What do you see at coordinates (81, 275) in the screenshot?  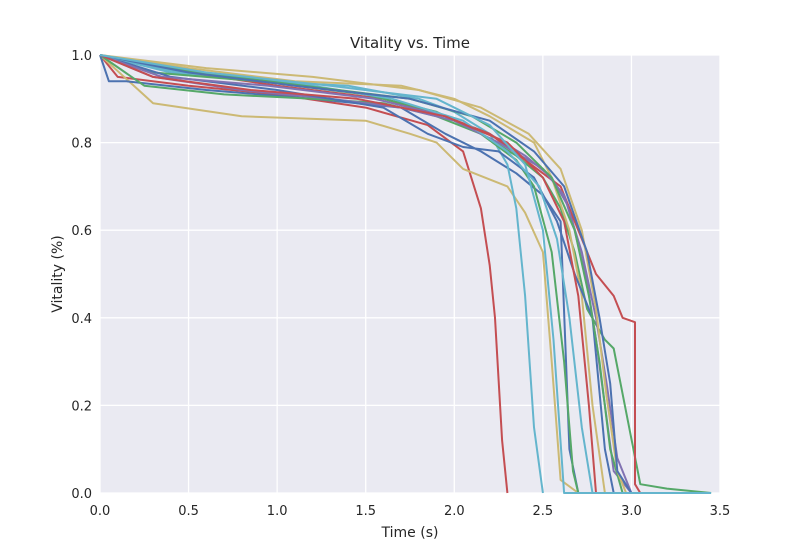 I see `y-tick-labels: 0.0 0.2 0.4 0.6 0.8 1.0` at bounding box center [81, 275].